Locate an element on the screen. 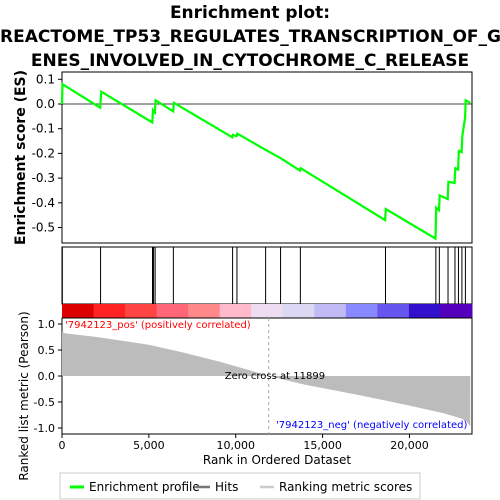 The image size is (500, 500). x-tick-label: 20,000 is located at coordinates (409, 445).